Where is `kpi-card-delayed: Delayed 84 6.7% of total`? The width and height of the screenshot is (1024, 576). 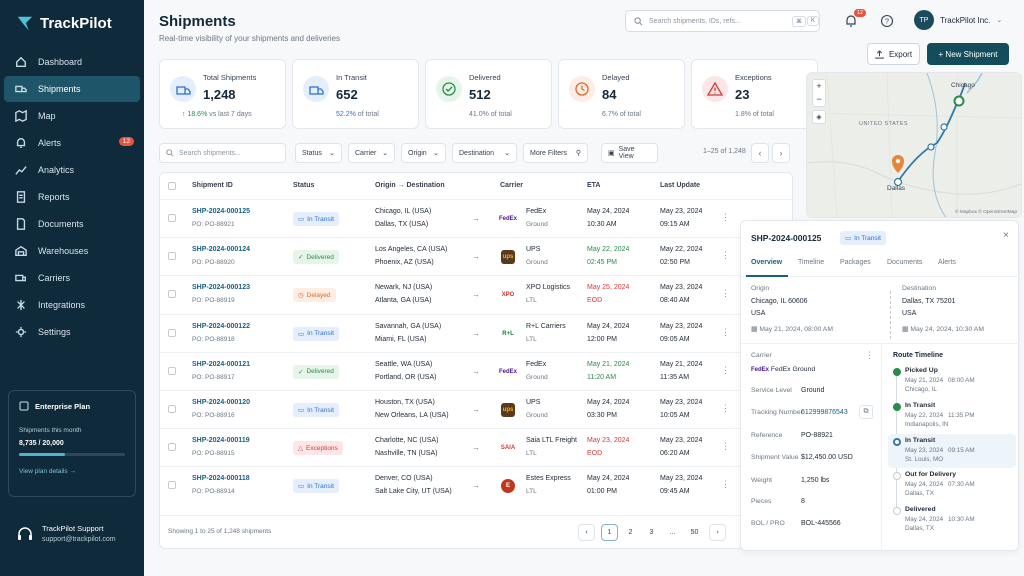 kpi-card-delayed: Delayed 84 6.7% of total is located at coordinates (621, 94).